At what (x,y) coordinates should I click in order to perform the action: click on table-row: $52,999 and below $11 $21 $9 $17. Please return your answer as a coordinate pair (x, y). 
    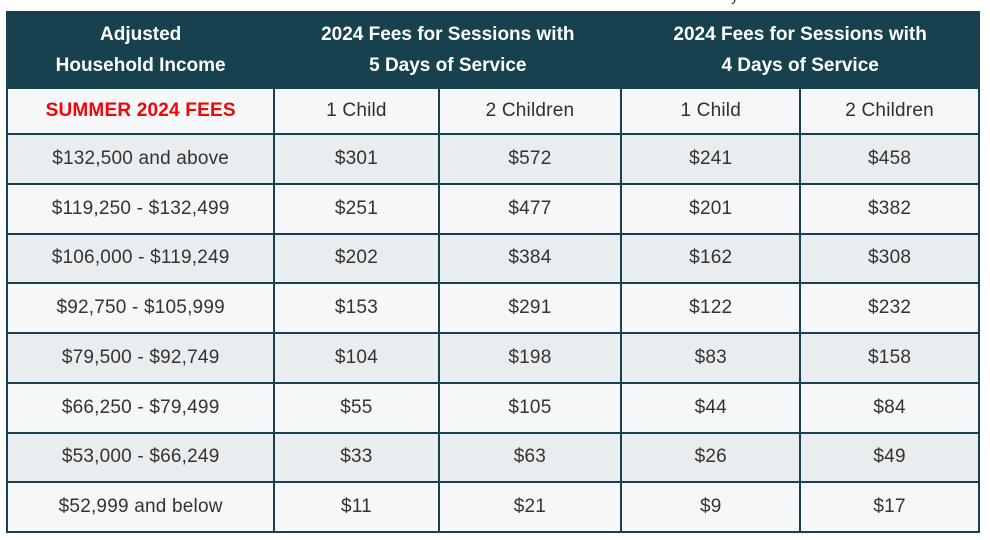
    Looking at the image, I should click on (492, 507).